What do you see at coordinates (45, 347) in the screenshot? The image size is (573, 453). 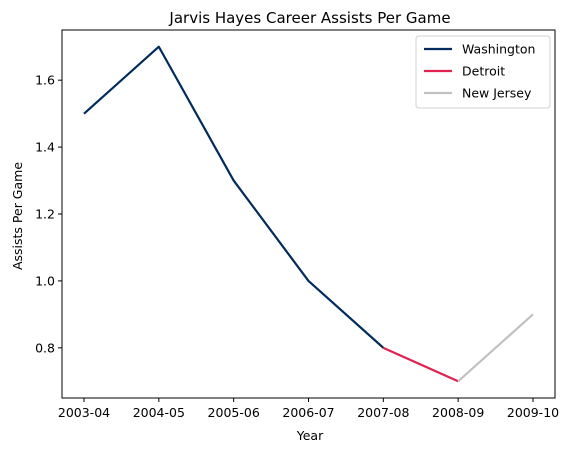 I see `y-tick-label: 0.8` at bounding box center [45, 347].